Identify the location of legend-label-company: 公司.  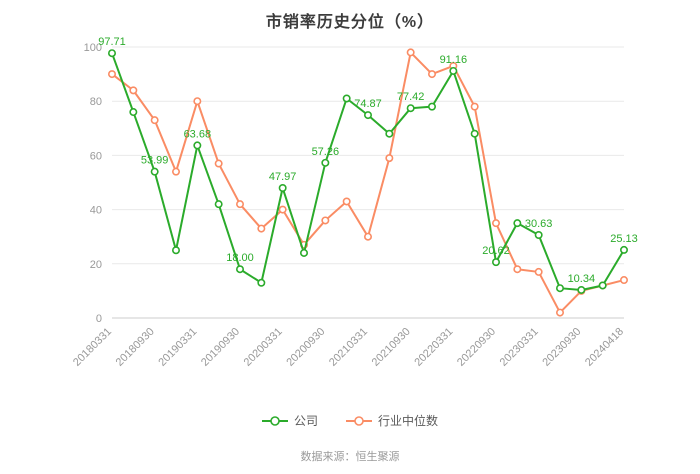
(305, 421).